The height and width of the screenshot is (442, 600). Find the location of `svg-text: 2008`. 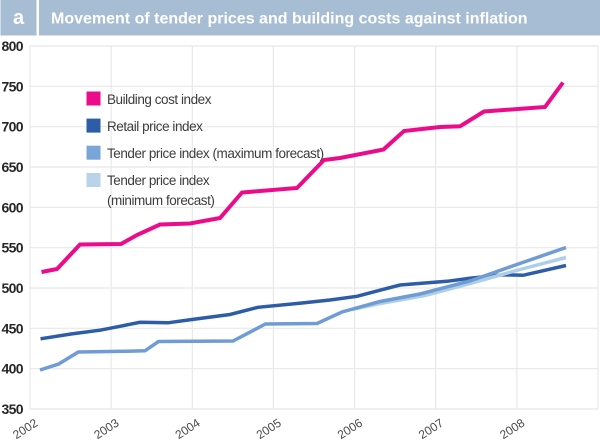

svg-text: 2008 is located at coordinates (512, 429).